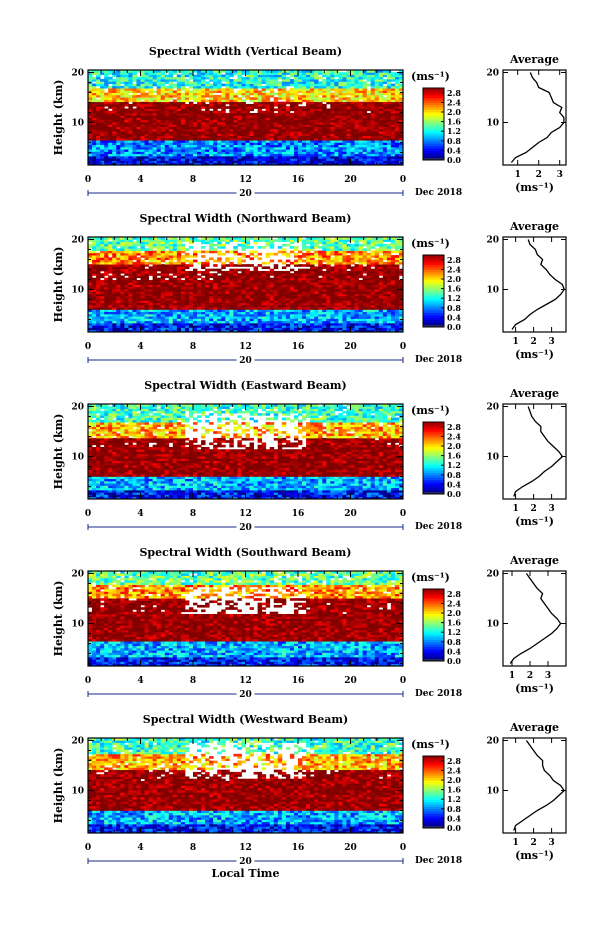 Image resolution: width=616 pixels, height=934 pixels. I want to click on panel-title: Spectral Width (Vertical Beam), so click(245, 51).